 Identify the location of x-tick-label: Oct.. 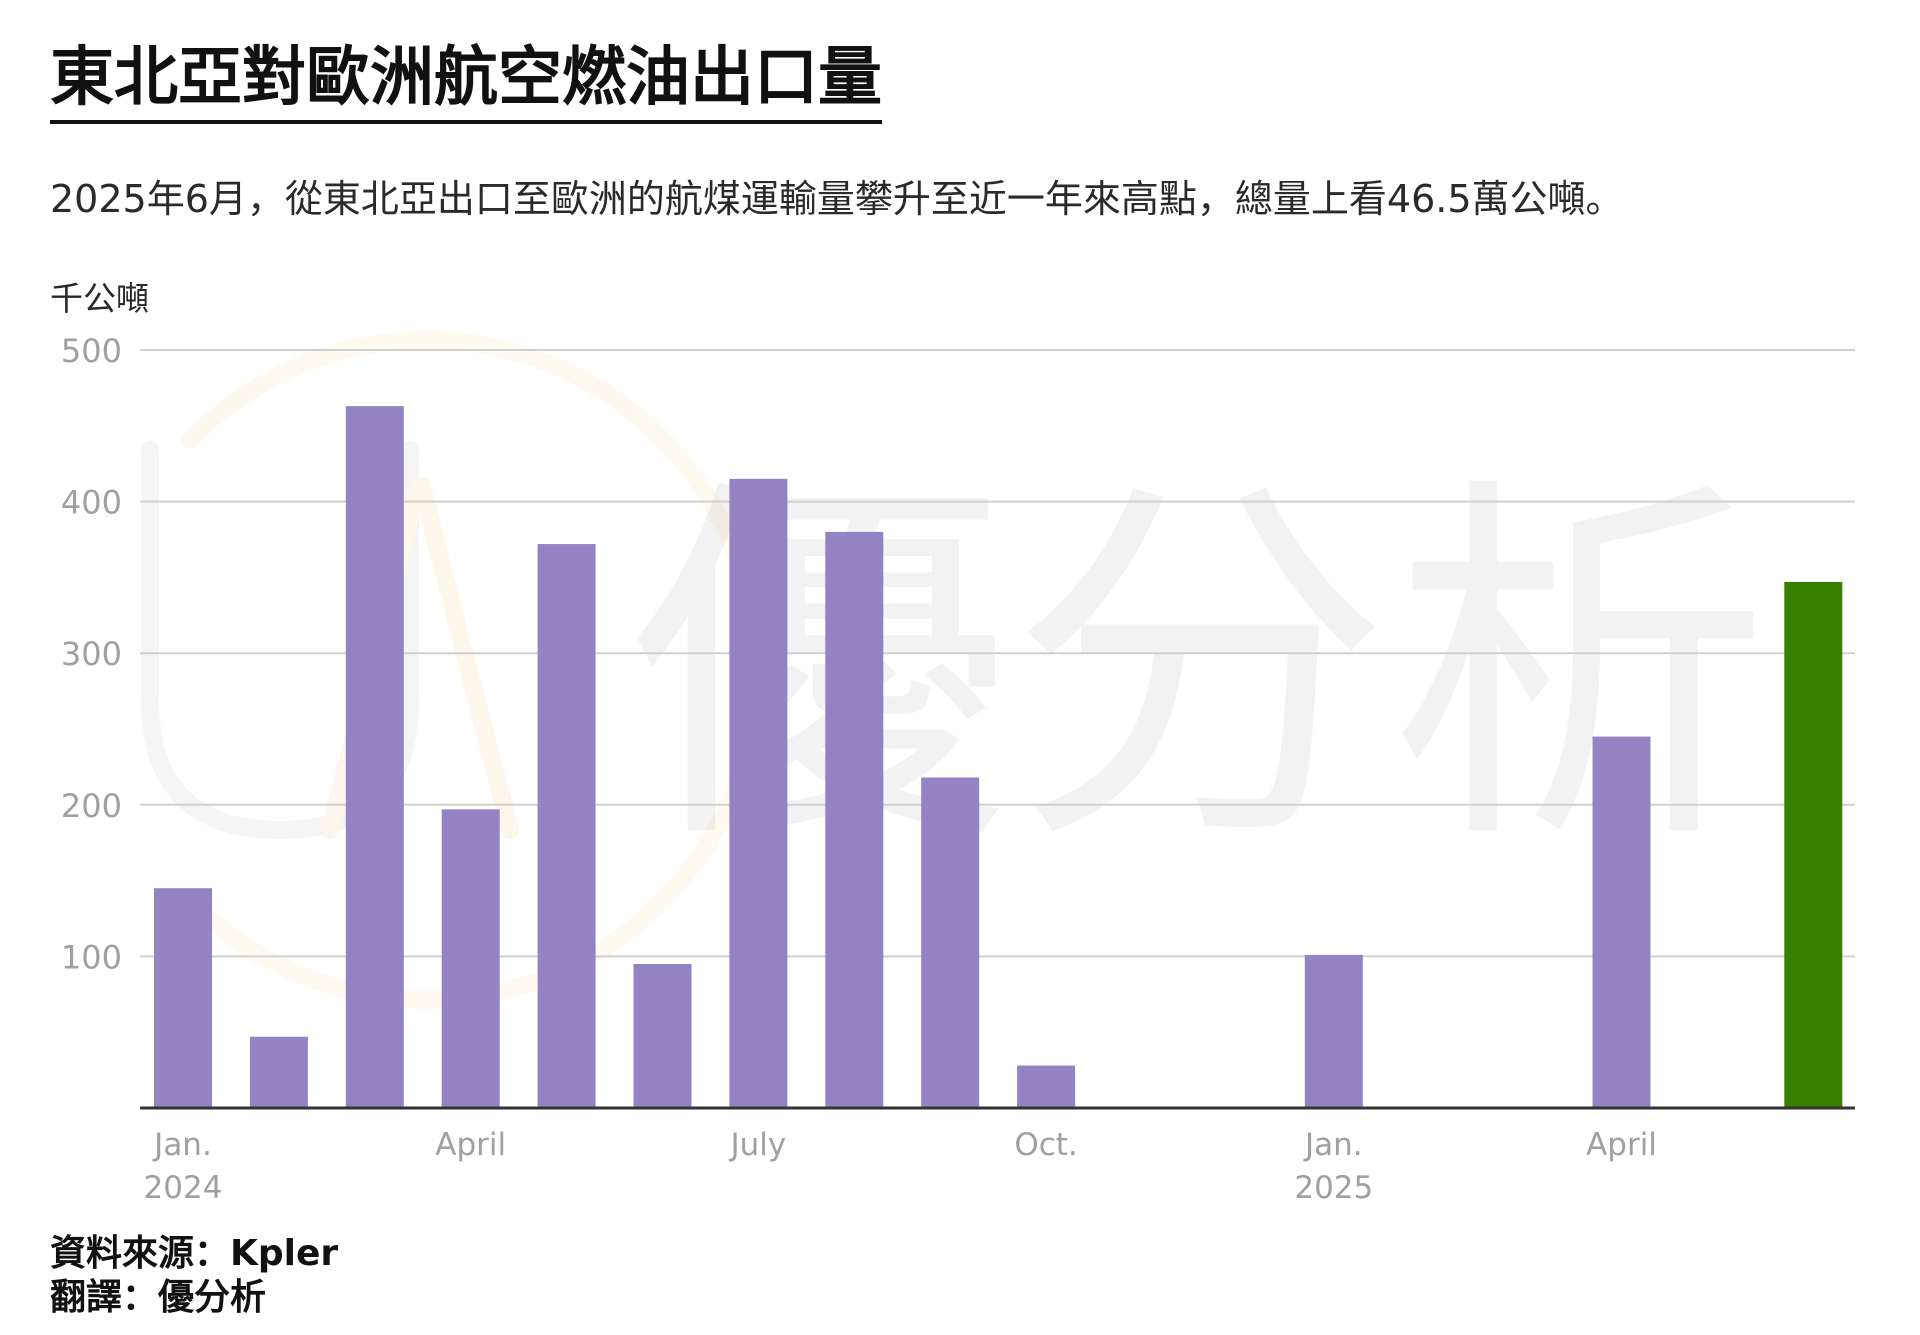
(1045, 1145).